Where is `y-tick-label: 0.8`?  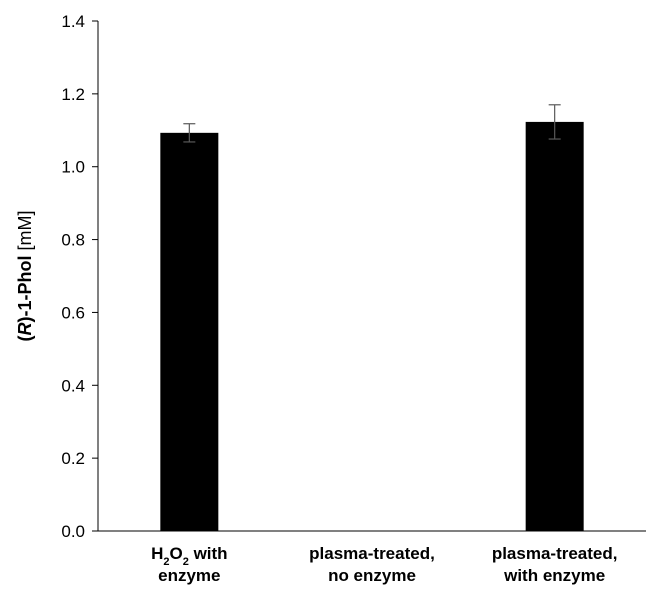 y-tick-label: 0.8 is located at coordinates (73, 240).